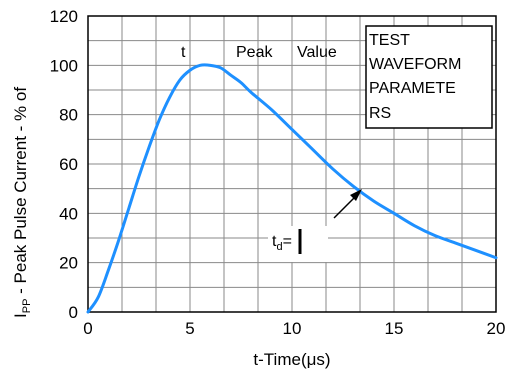  I want to click on peak-label-value: Value, so click(317, 52).